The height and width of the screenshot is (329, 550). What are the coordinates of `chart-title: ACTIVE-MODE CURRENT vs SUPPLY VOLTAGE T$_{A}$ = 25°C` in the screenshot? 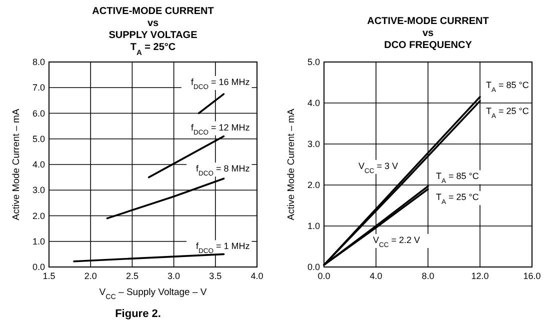 It's located at (153, 31).